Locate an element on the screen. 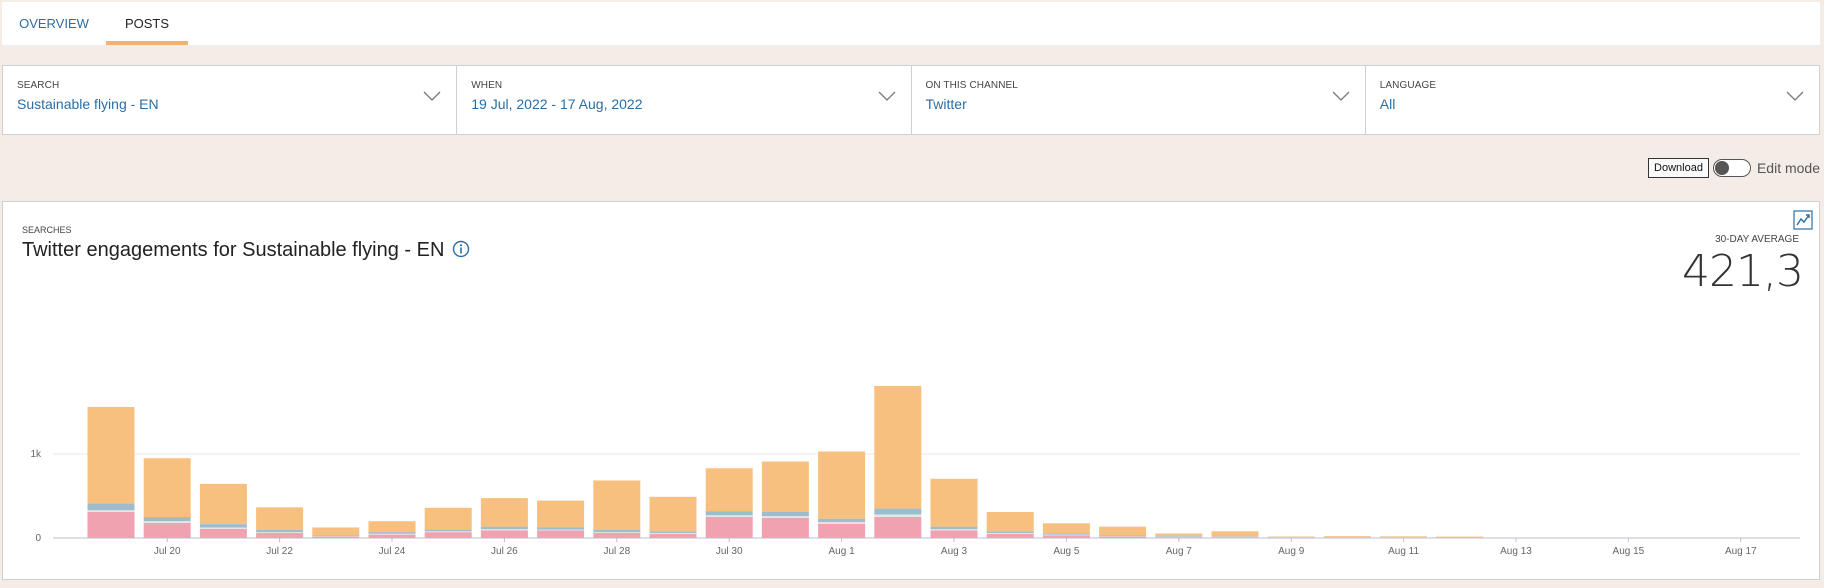 The height and width of the screenshot is (588, 1824). download-button: Download is located at coordinates (1678, 168).